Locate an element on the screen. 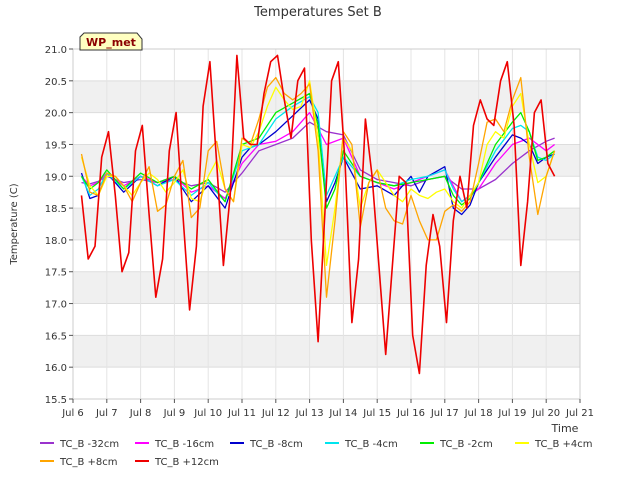 Image resolution: width=640 pixels, height=484 pixels. legend-label: TC_B -4cm is located at coordinates (371, 444).